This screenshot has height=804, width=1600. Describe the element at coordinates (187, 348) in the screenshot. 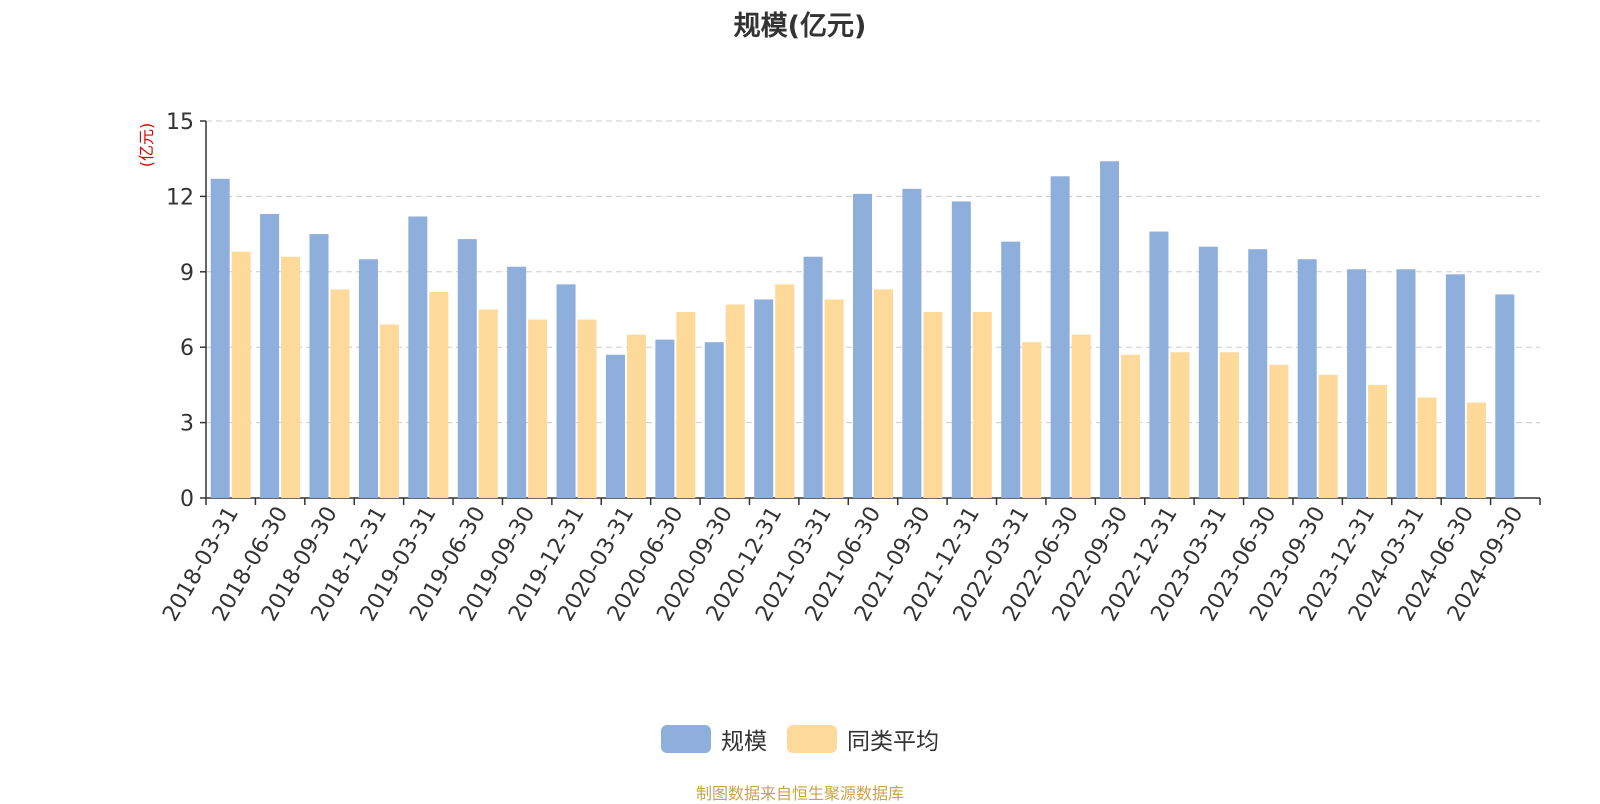

I see `y-tick-label: 6` at that location.